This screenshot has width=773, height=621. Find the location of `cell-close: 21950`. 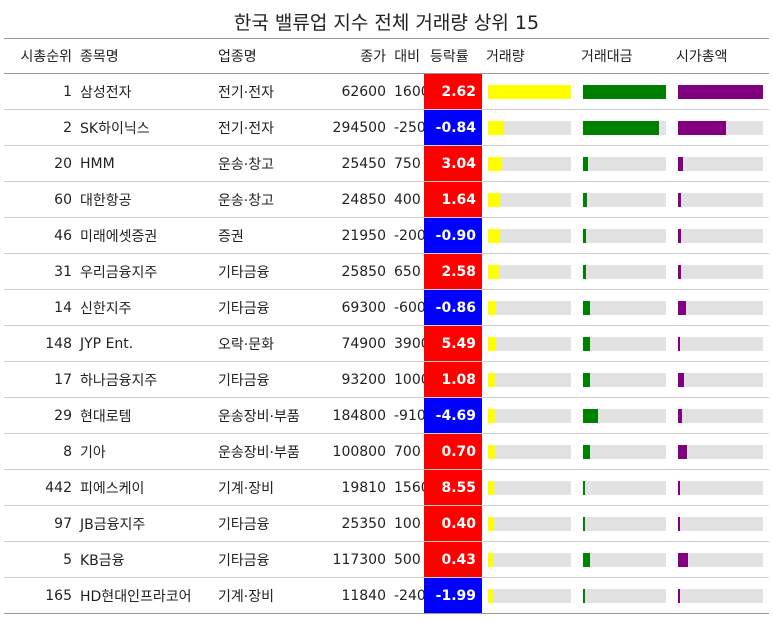

cell-close: 21950 is located at coordinates (356, 235).